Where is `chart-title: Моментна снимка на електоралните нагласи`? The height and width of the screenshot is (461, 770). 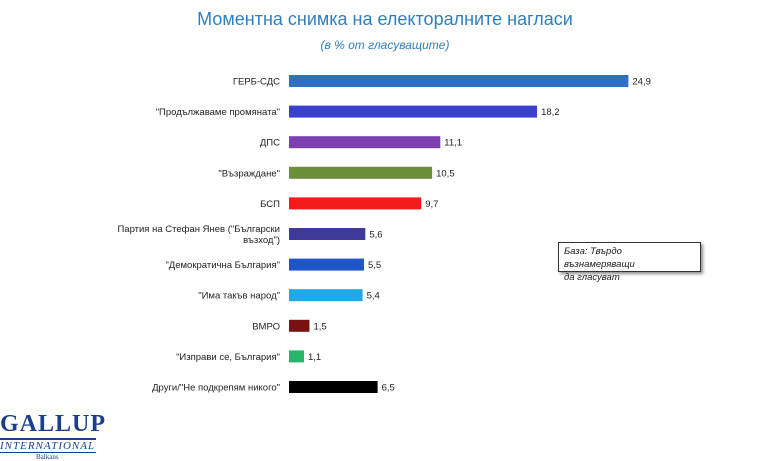 chart-title: Моментна снимка на електоралните нагласи is located at coordinates (385, 19).